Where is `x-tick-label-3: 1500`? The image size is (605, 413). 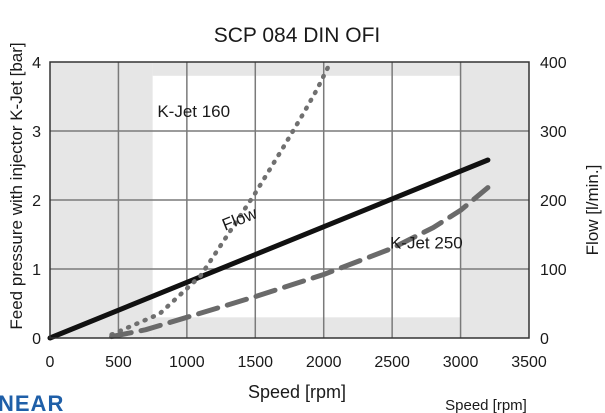 x-tick-label-3: 1500 is located at coordinates (255, 362).